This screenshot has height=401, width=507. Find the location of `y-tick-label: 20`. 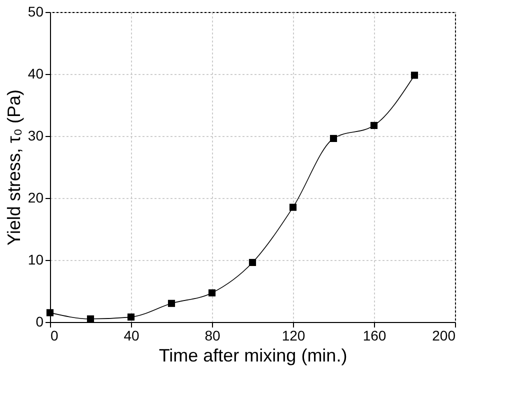

y-tick-label: 20 is located at coordinates (36, 198).